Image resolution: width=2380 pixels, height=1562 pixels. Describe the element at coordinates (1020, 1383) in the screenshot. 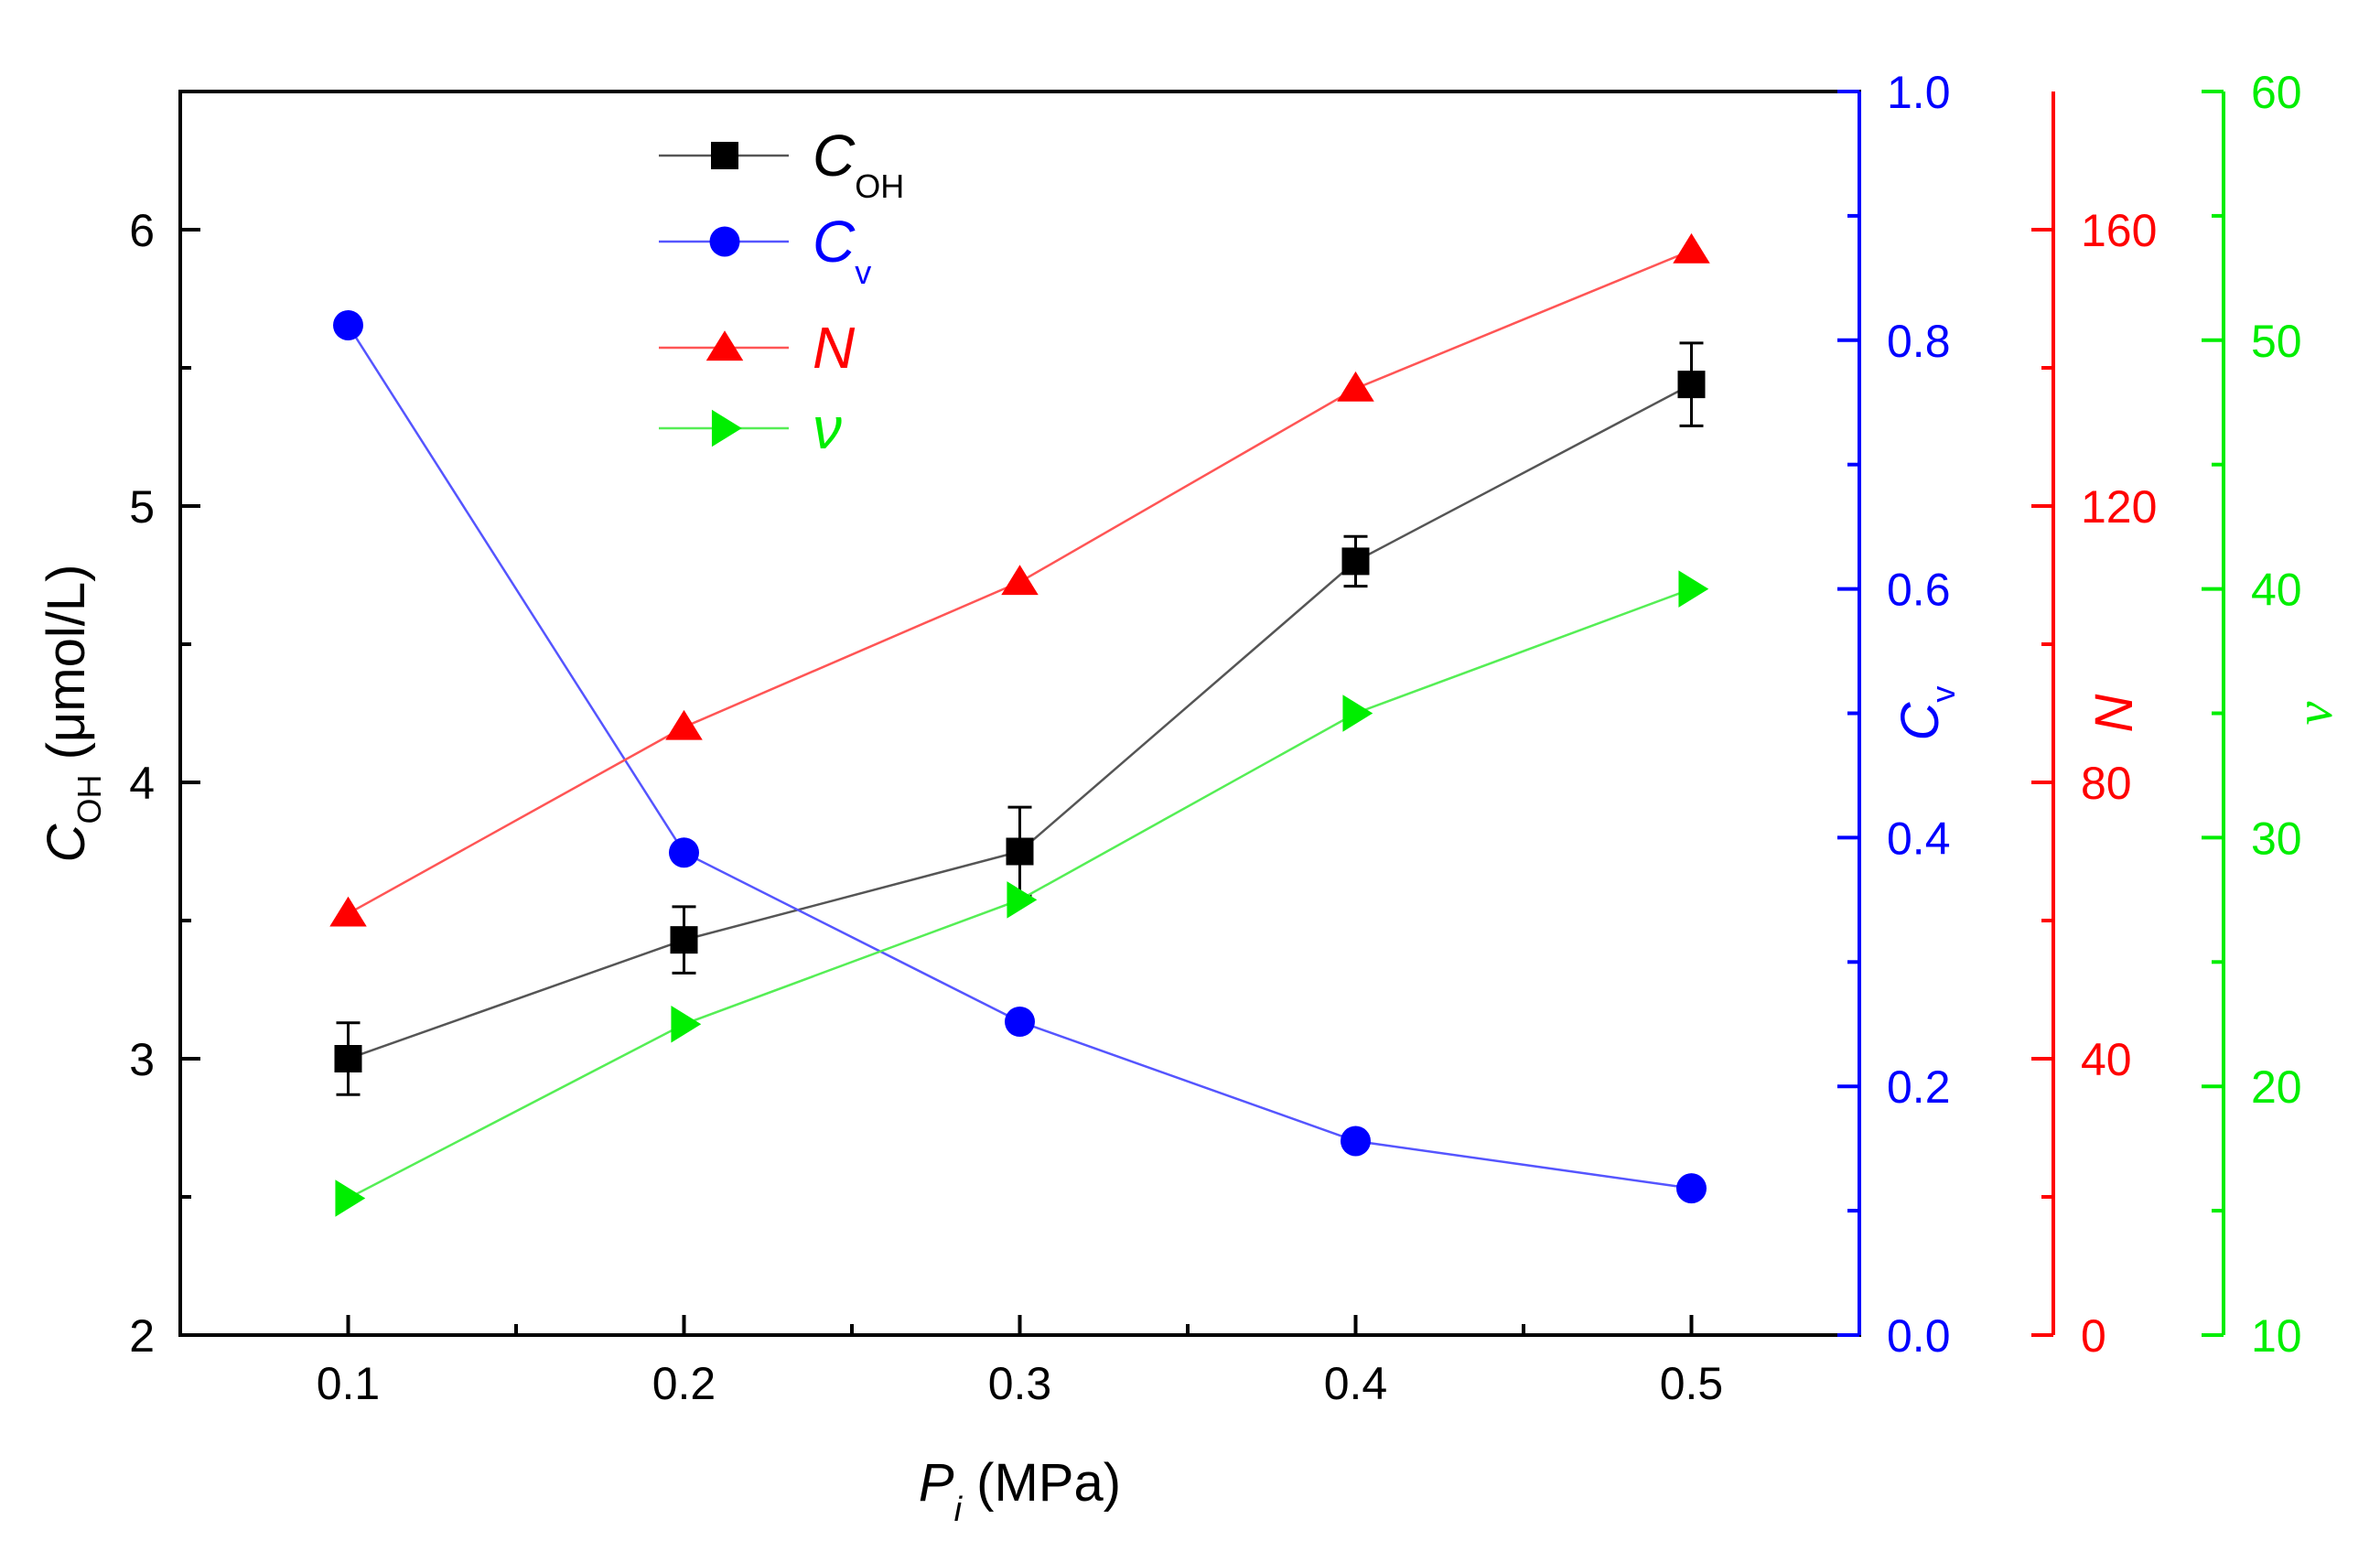

I see `x-tick-label: 0.3` at that location.